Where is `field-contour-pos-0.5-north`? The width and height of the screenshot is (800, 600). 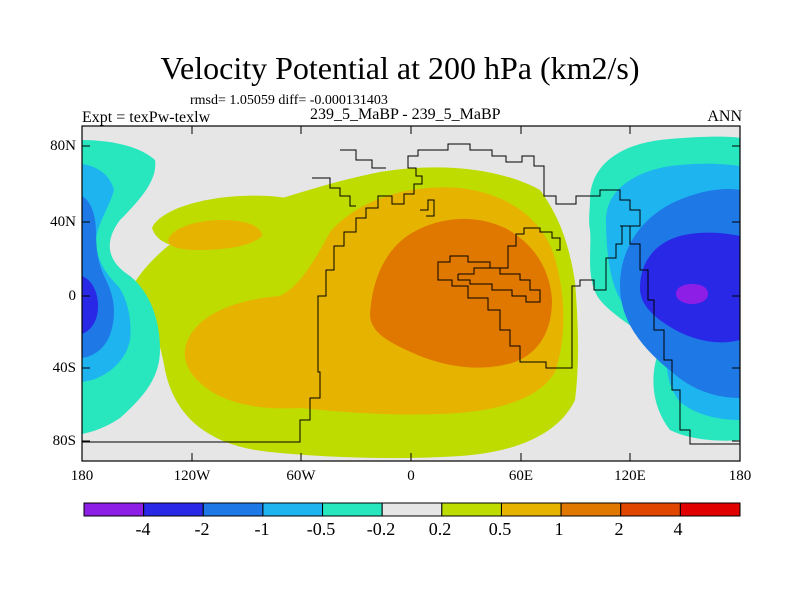
field-contour-pos-0.5-north is located at coordinates (215, 235).